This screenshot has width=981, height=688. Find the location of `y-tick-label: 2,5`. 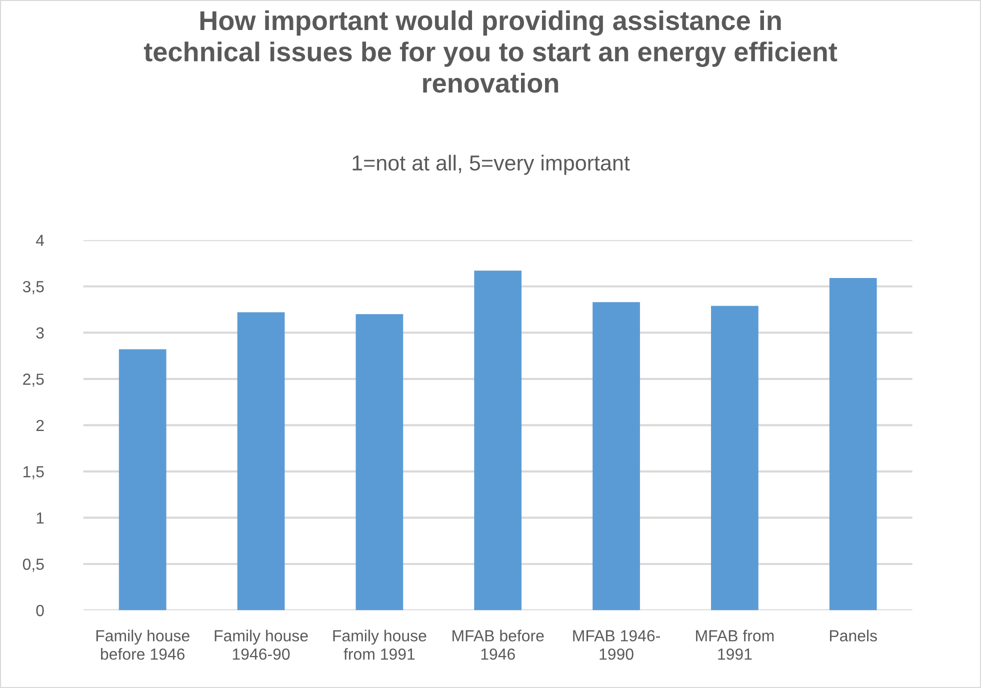

y-tick-label: 2,5 is located at coordinates (33, 380).